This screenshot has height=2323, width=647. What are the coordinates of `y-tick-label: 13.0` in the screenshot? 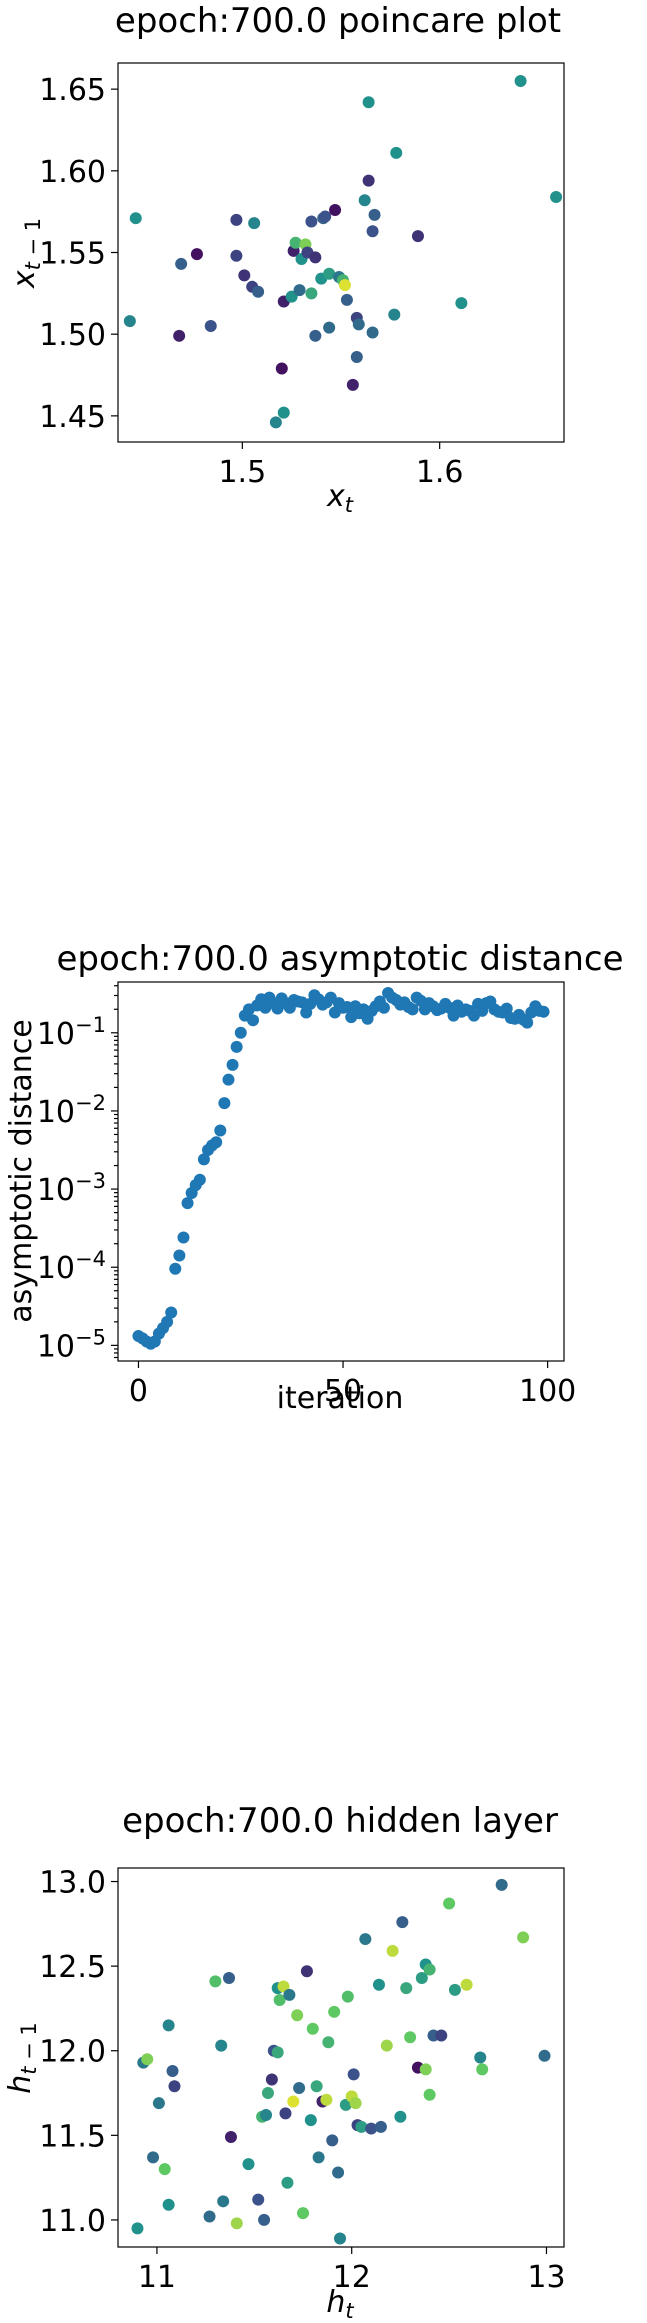 It's located at (72, 1883).